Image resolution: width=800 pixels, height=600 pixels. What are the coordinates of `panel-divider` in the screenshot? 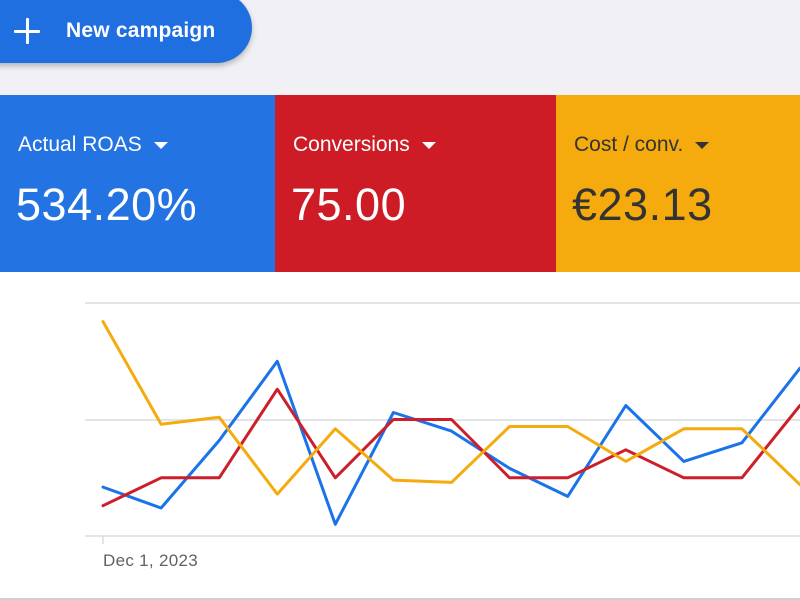 It's located at (400, 599).